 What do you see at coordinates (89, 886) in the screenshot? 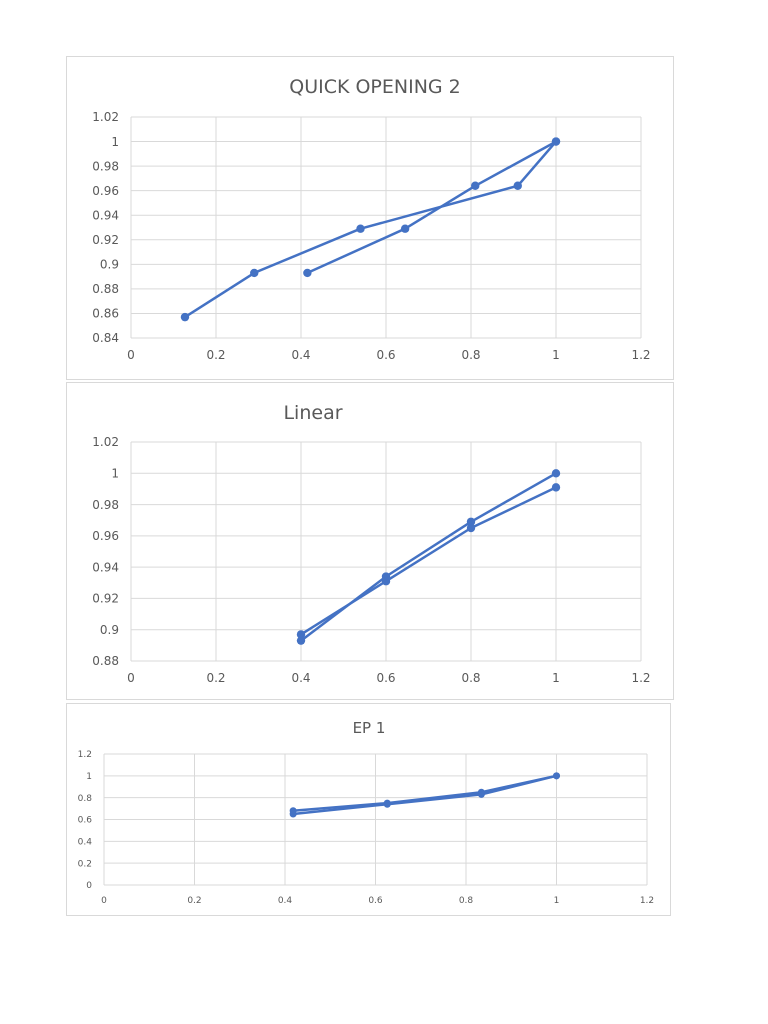
I see `y-tick-label: 0` at bounding box center [89, 886].